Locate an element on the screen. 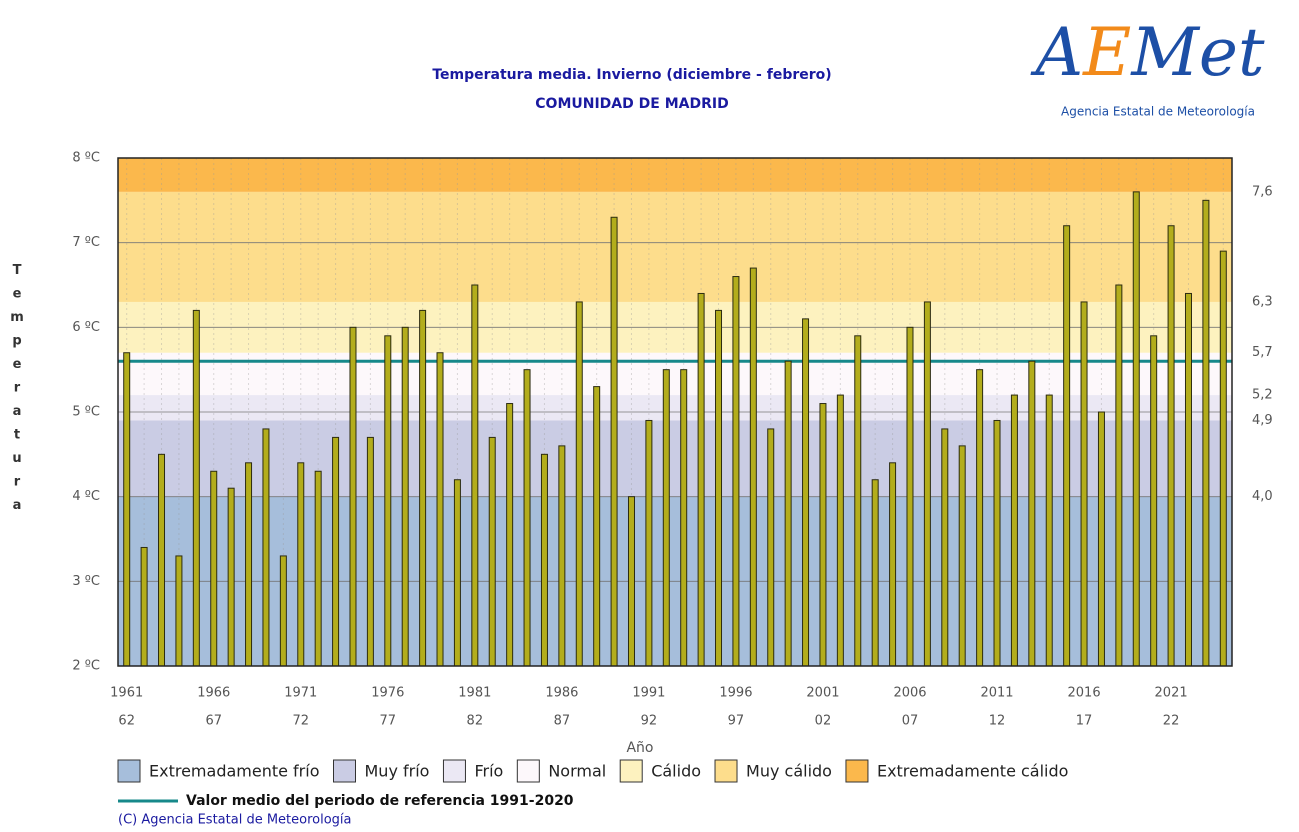 This screenshot has height=832, width=1299. x-tick-label: 1971 is located at coordinates (300, 693).